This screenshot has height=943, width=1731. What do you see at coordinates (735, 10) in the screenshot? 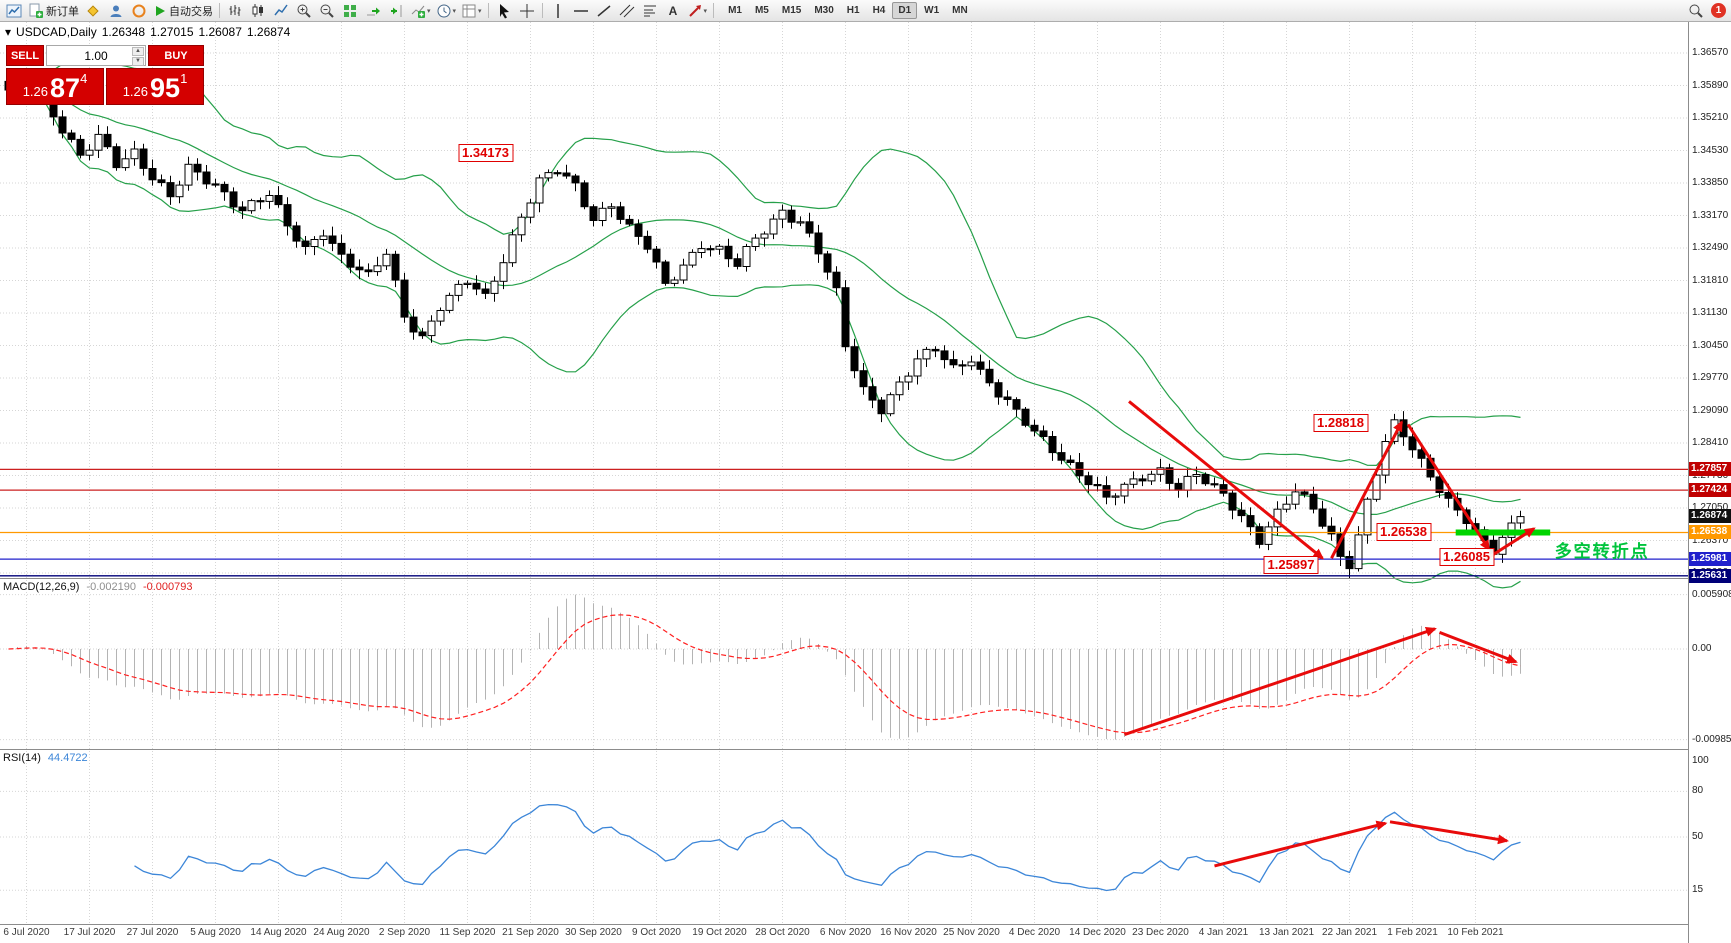
I see `timeframe-button-m1: M1` at bounding box center [735, 10].